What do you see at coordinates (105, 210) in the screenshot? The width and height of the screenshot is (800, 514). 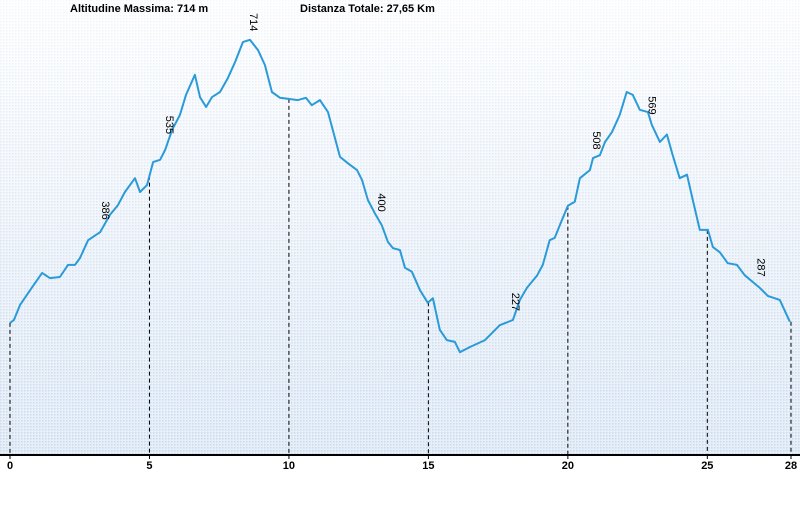 I see `annotation: 386` at bounding box center [105, 210].